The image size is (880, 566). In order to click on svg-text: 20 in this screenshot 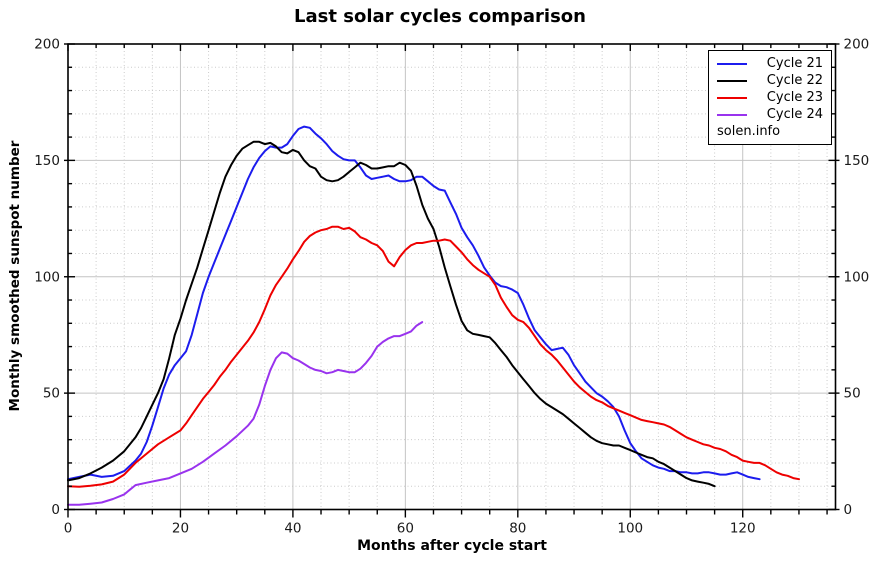, I will do `click(180, 529)`.